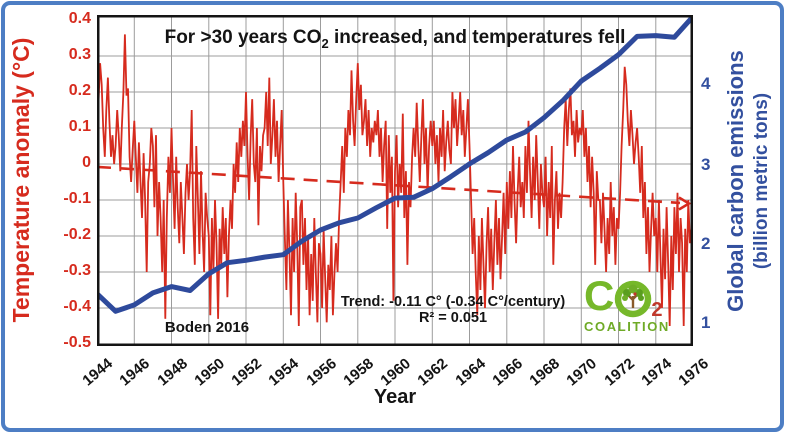 Image resolution: width=785 pixels, height=433 pixels. Describe the element at coordinates (77, 342) in the screenshot. I see `y-left-tick-label: -0.5` at that location.